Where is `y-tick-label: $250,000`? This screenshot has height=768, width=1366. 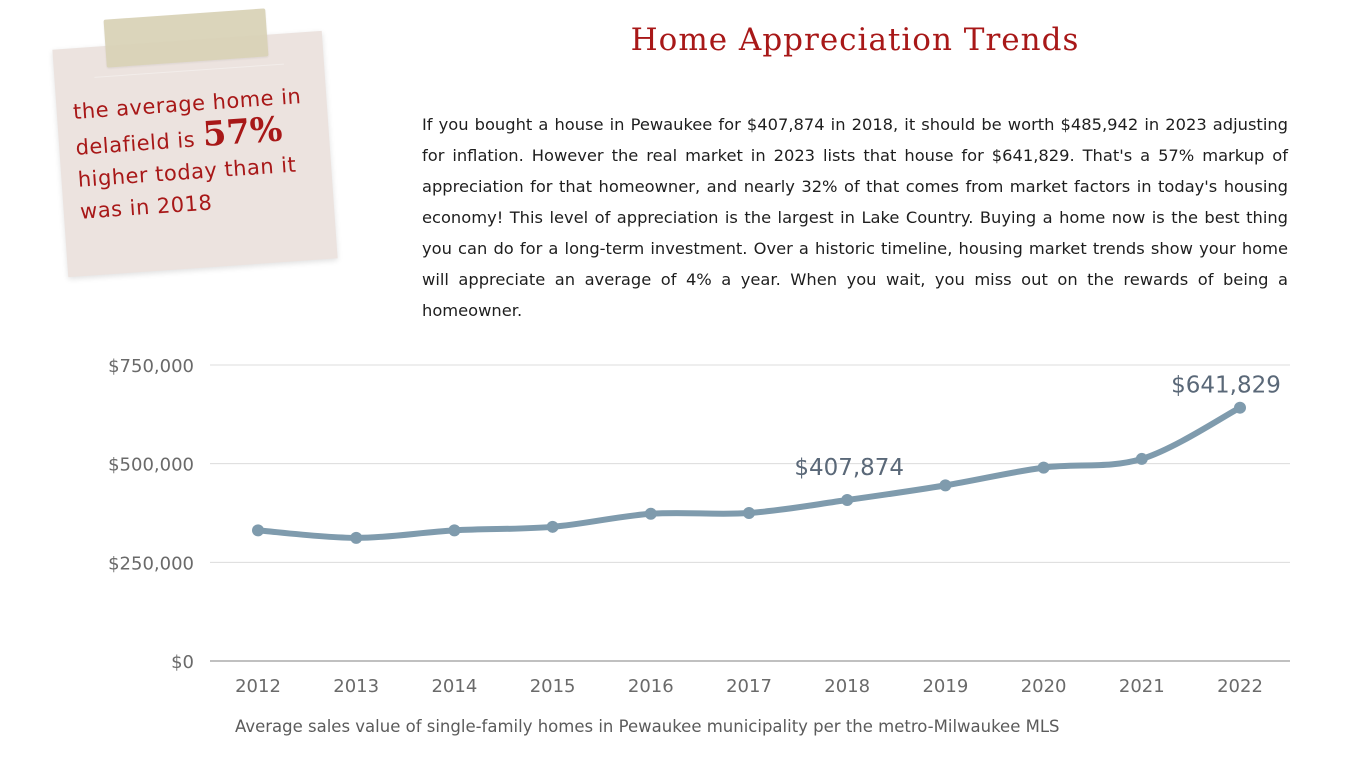 y-tick-label: $250,000 is located at coordinates (151, 563).